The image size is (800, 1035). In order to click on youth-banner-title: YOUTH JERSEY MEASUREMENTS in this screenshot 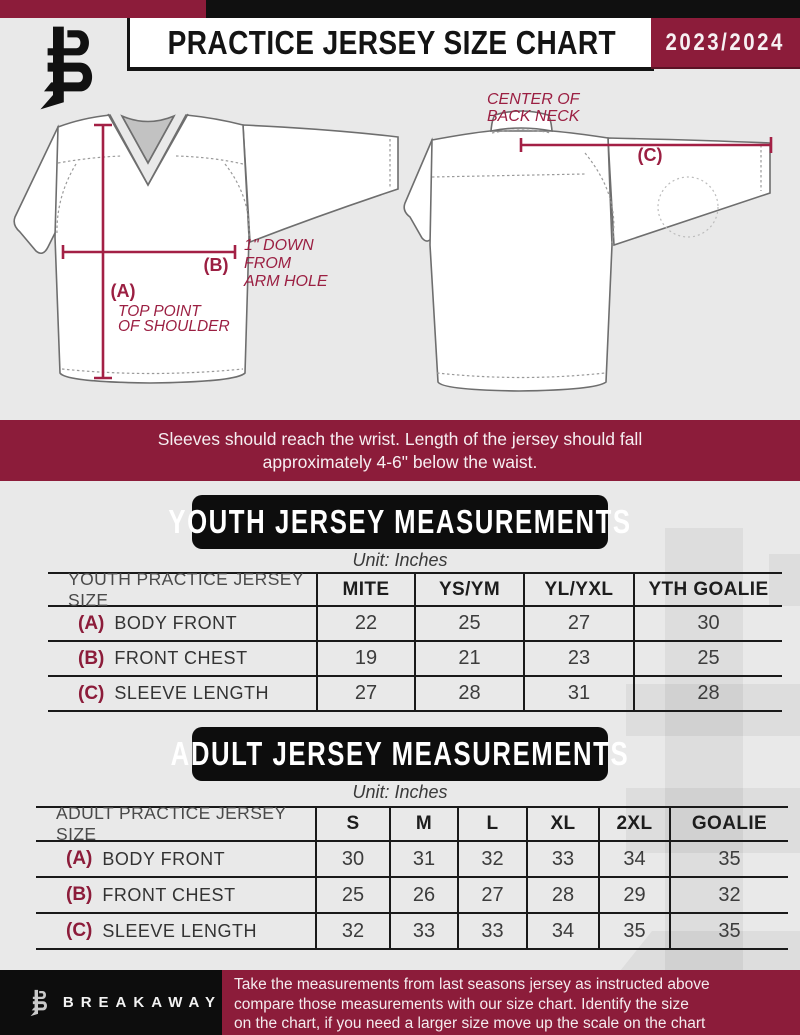, I will do `click(400, 521)`.